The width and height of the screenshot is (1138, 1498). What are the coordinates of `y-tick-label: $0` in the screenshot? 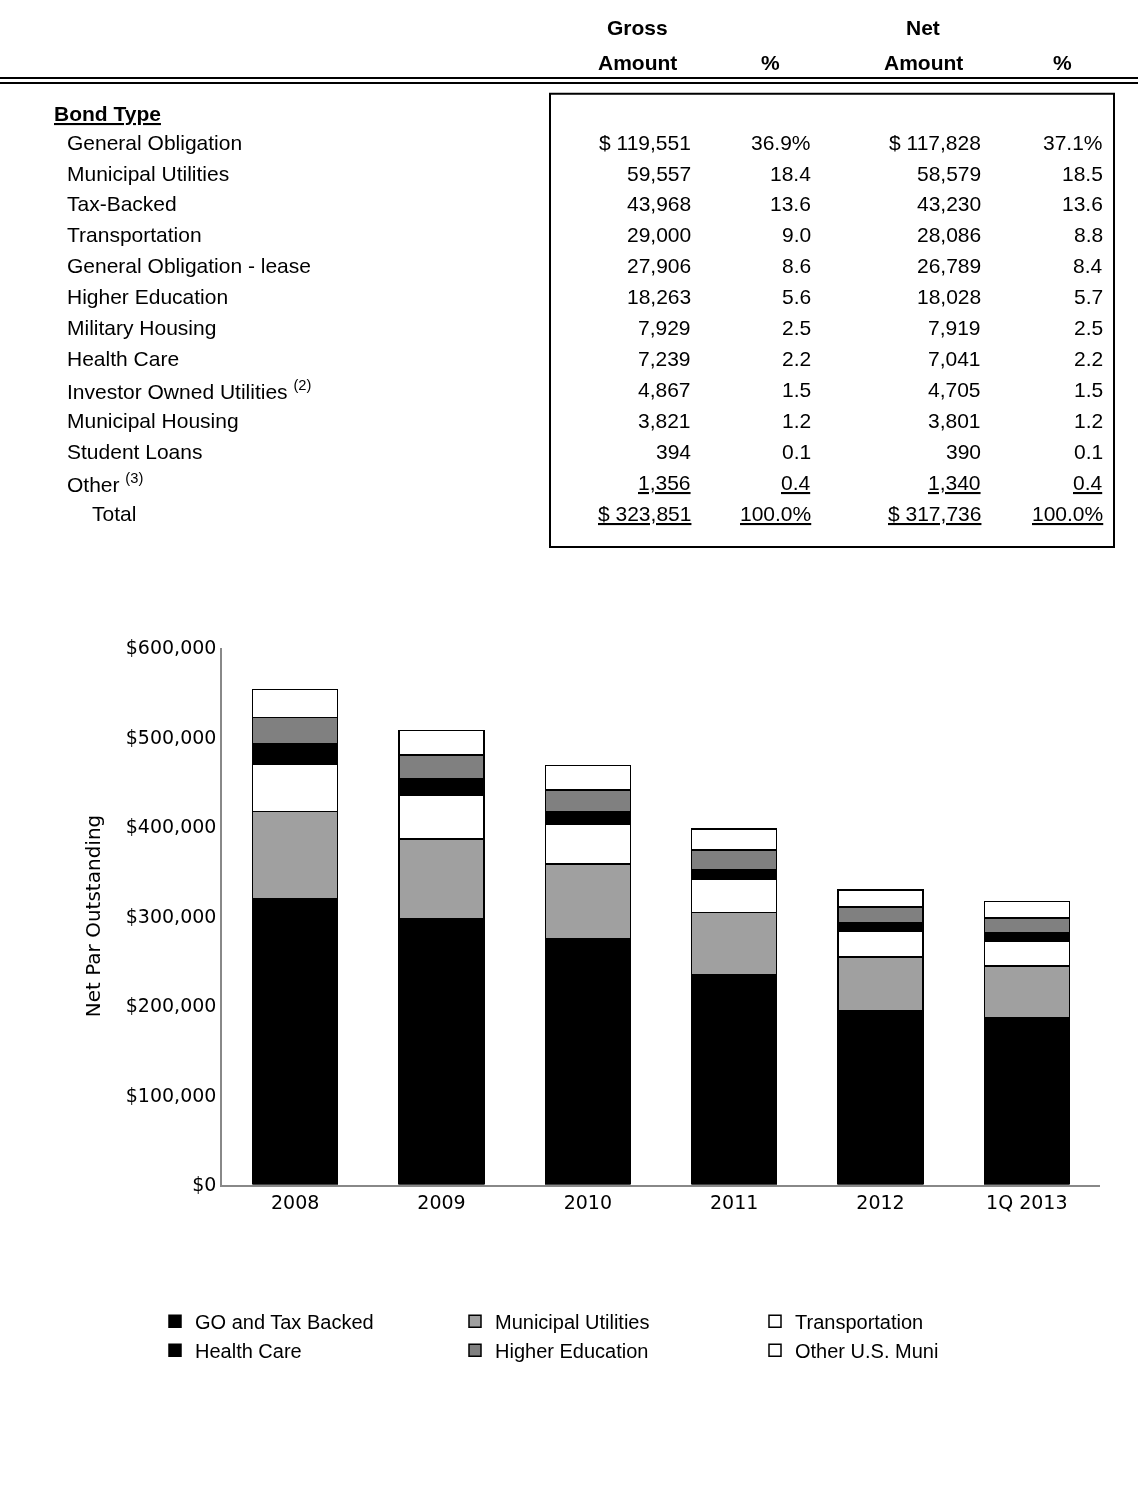 It's located at (204, 1184).